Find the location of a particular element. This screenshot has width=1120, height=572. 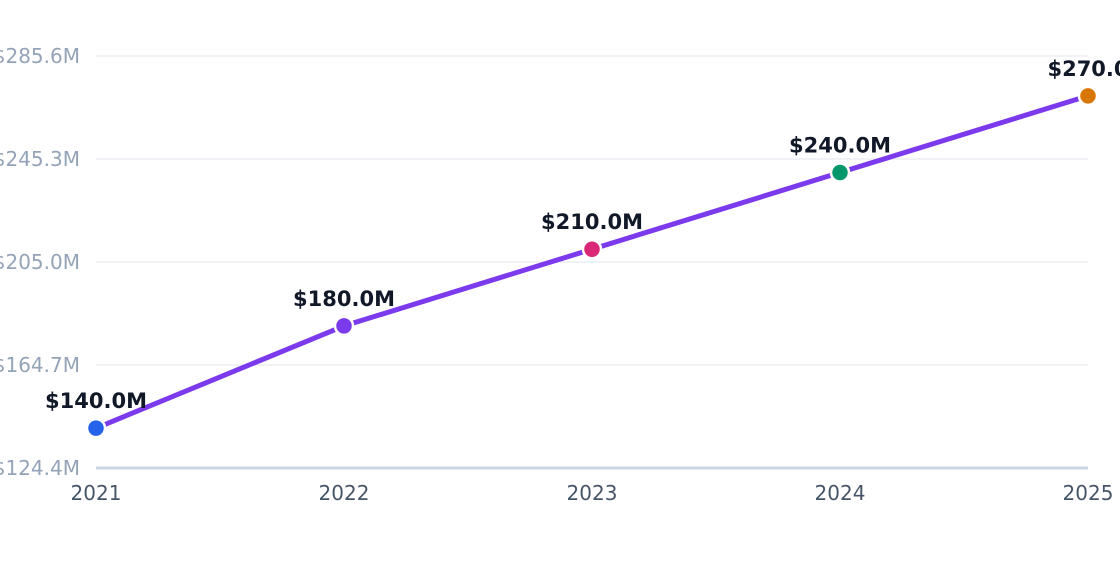

x-tick-label: 2022 is located at coordinates (344, 493).